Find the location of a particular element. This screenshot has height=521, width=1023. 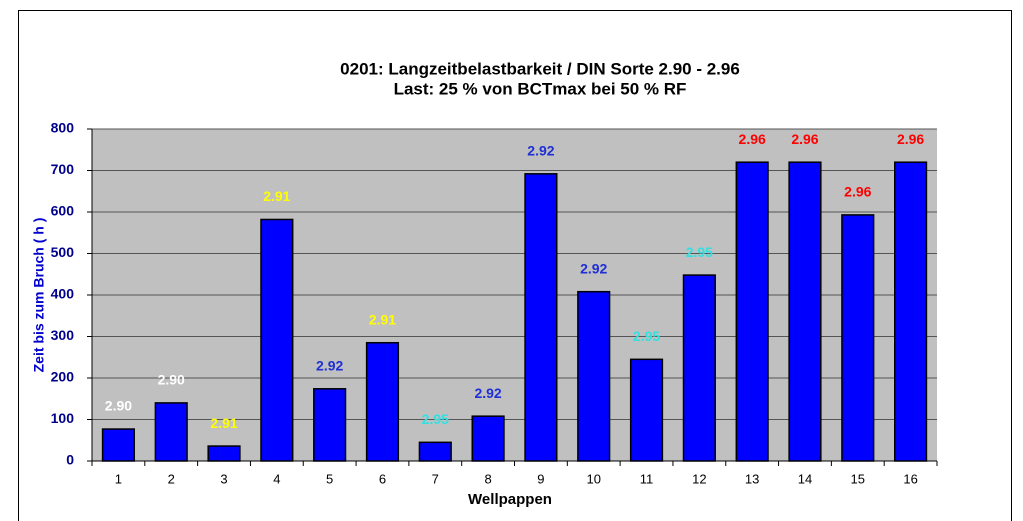

x-tick-label: 13 is located at coordinates (752, 478).